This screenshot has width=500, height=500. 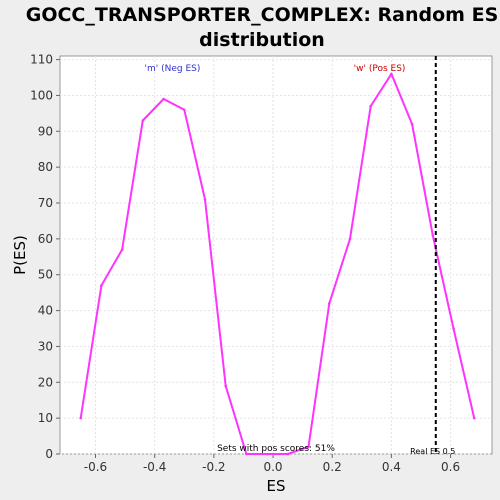 What do you see at coordinates (173, 69) in the screenshot?
I see `annotation-neg-es: 'm' (Neg ES)` at bounding box center [173, 69].